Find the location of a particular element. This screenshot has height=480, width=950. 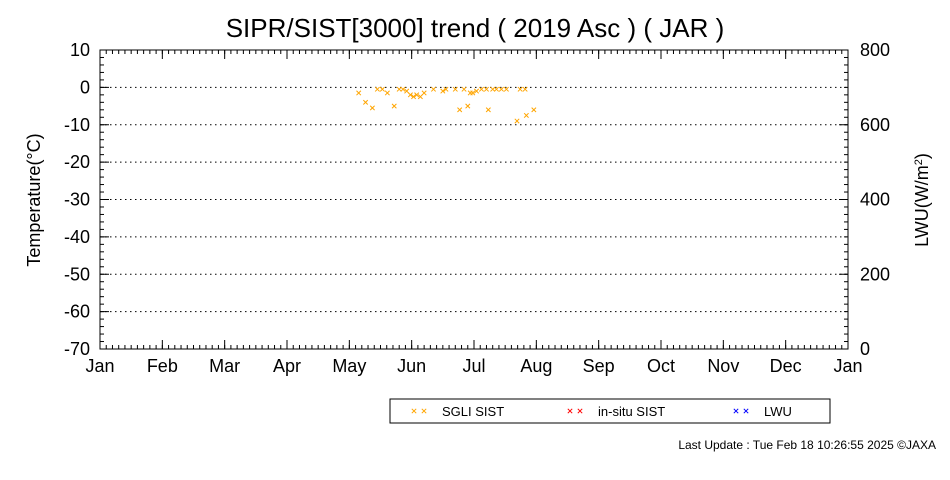

legend-label: in-situ SIST is located at coordinates (631, 411).